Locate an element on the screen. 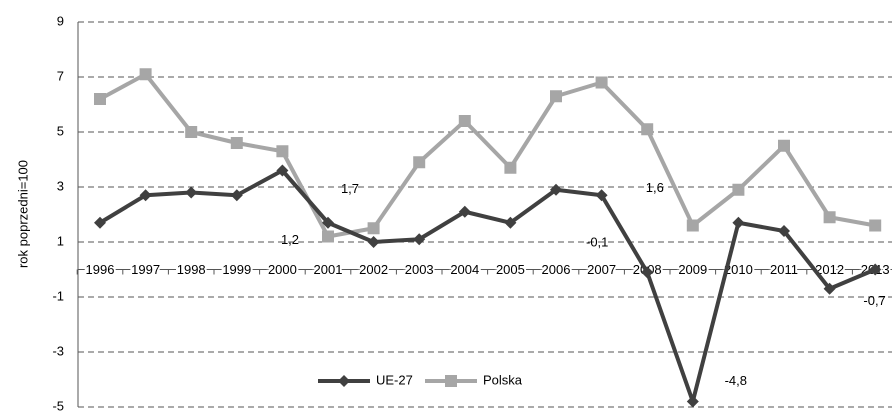  x-tick-label: 2012 is located at coordinates (829, 269).